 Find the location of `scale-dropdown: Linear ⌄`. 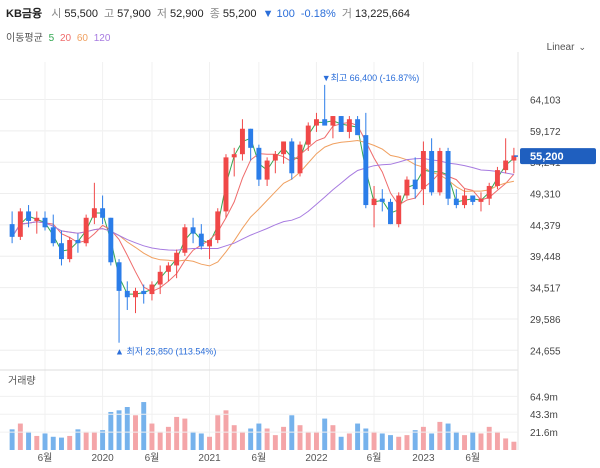

scale-dropdown: Linear ⌄ is located at coordinates (566, 47).